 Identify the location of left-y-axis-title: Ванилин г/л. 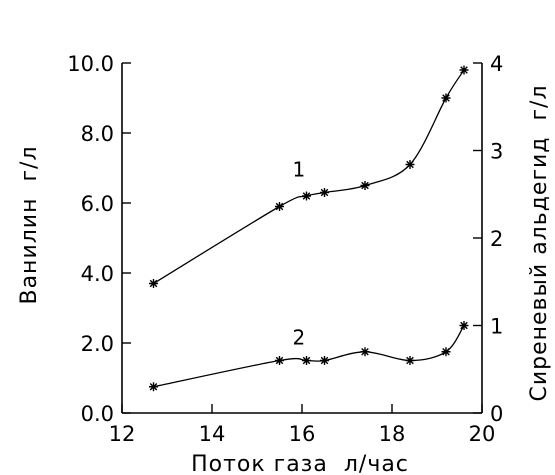
(29, 224).